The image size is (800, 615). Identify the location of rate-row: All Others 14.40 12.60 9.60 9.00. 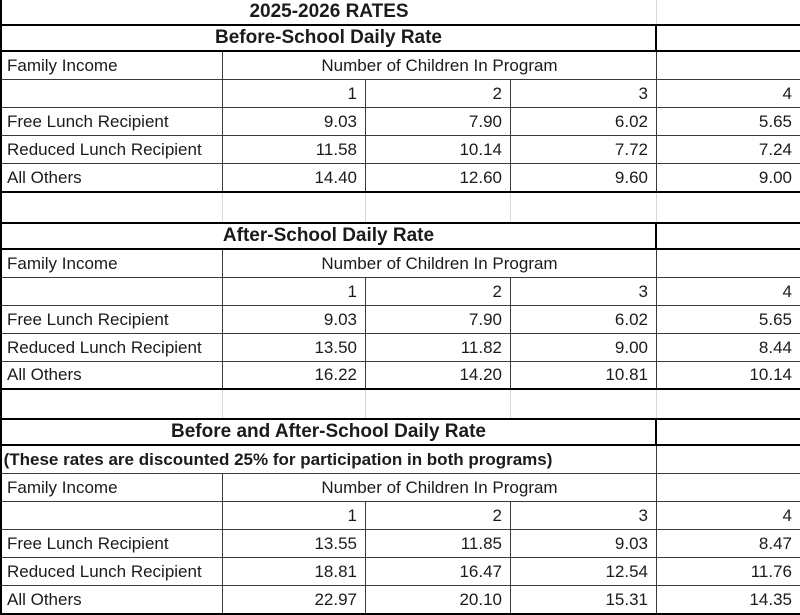
(400, 178).